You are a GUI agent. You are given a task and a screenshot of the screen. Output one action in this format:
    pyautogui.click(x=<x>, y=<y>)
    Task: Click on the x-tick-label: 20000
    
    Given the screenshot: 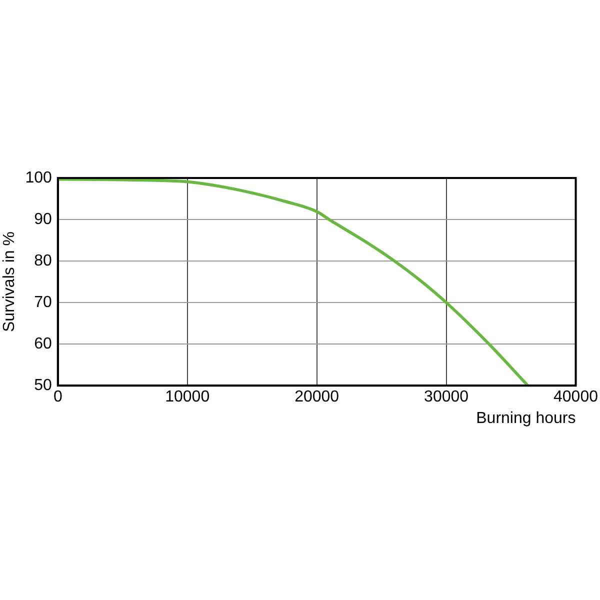 What is the action you would take?
    pyautogui.click(x=317, y=397)
    